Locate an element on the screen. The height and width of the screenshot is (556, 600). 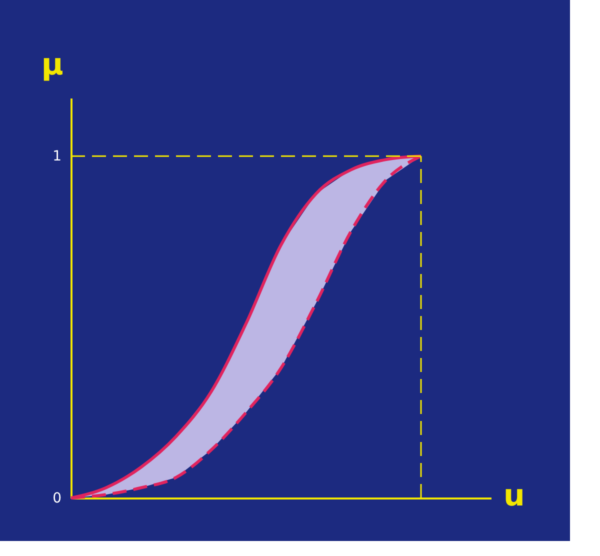
y-axis-title: μ is located at coordinates (52, 65).